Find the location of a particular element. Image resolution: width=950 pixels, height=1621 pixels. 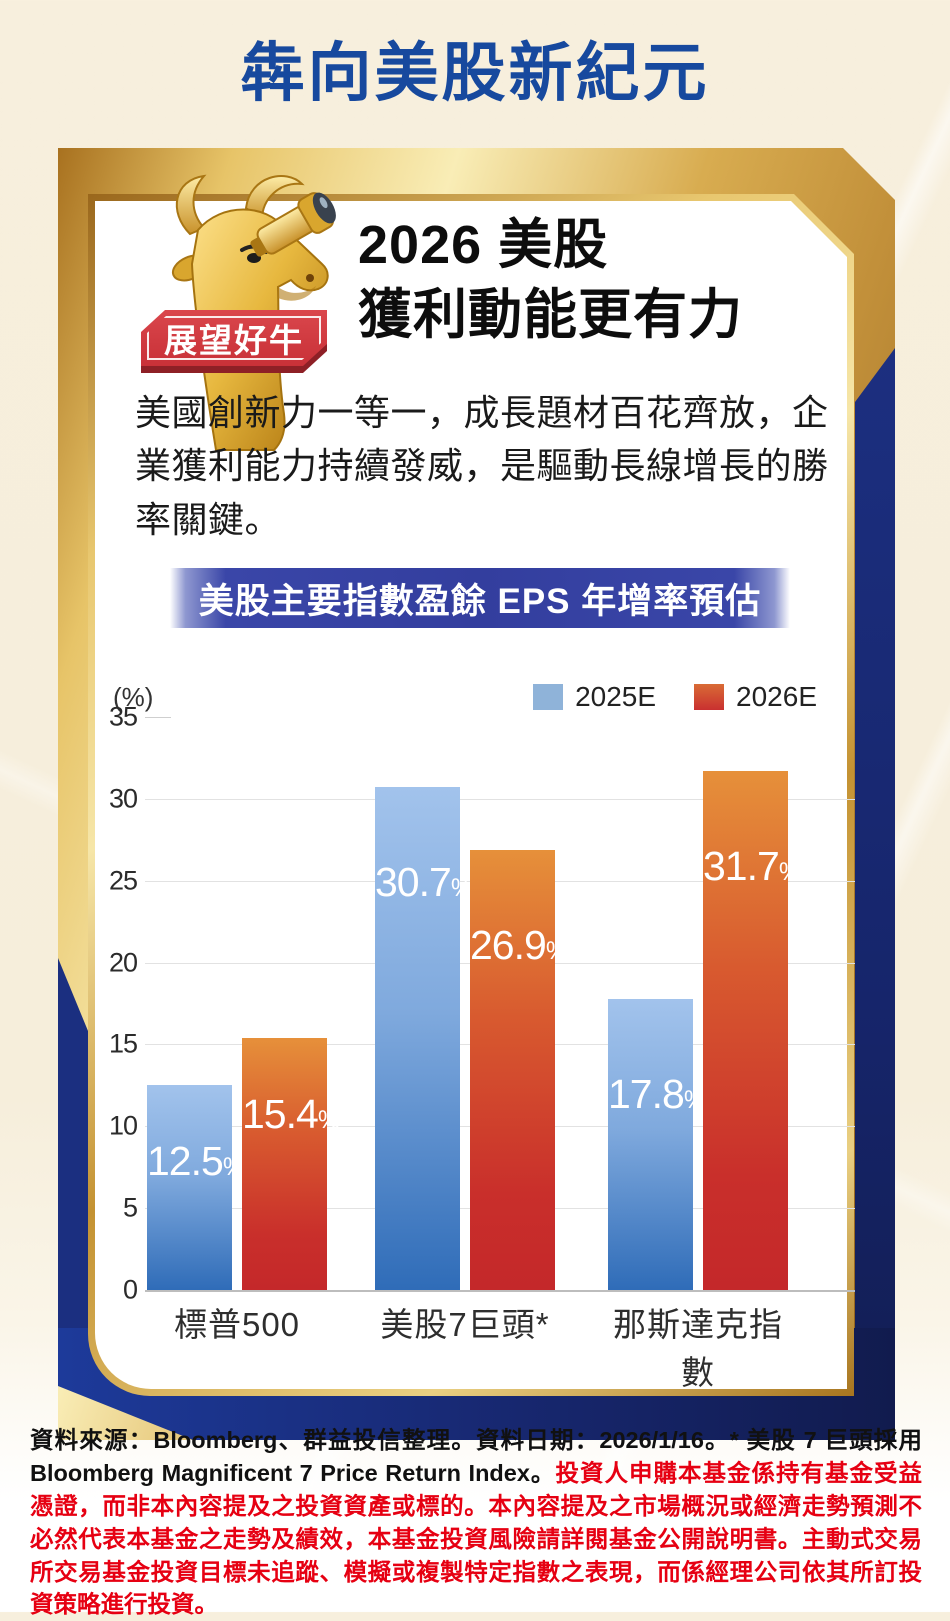

bar-group: 30.7% 26.9% is located at coordinates (471, 1003).